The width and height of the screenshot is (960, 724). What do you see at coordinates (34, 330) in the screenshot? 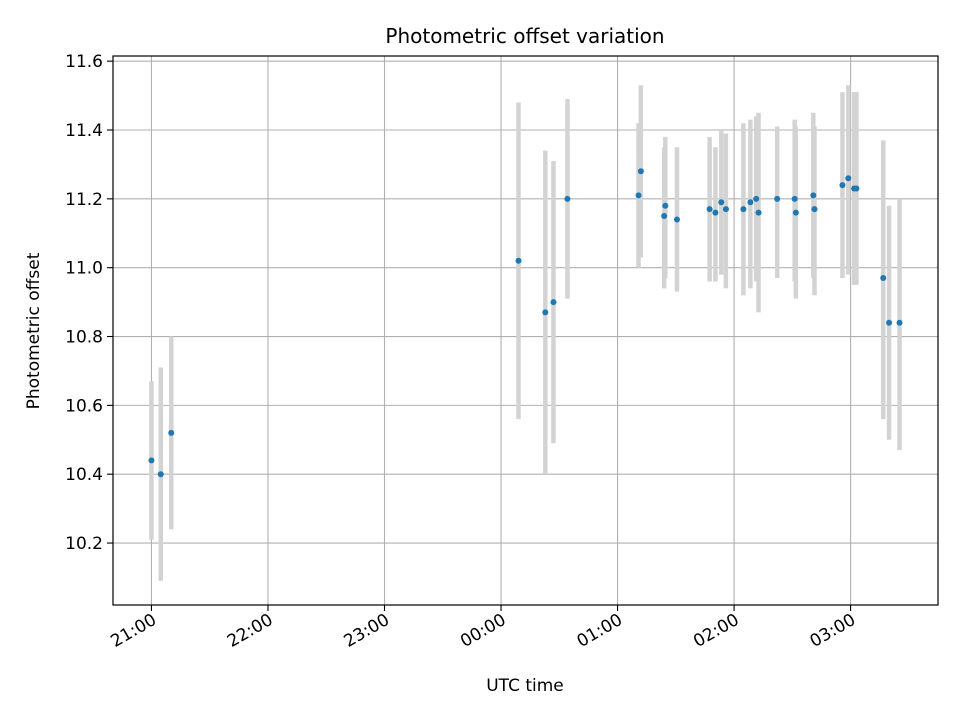
I see `y-axis-label: Photometric offset` at bounding box center [34, 330].